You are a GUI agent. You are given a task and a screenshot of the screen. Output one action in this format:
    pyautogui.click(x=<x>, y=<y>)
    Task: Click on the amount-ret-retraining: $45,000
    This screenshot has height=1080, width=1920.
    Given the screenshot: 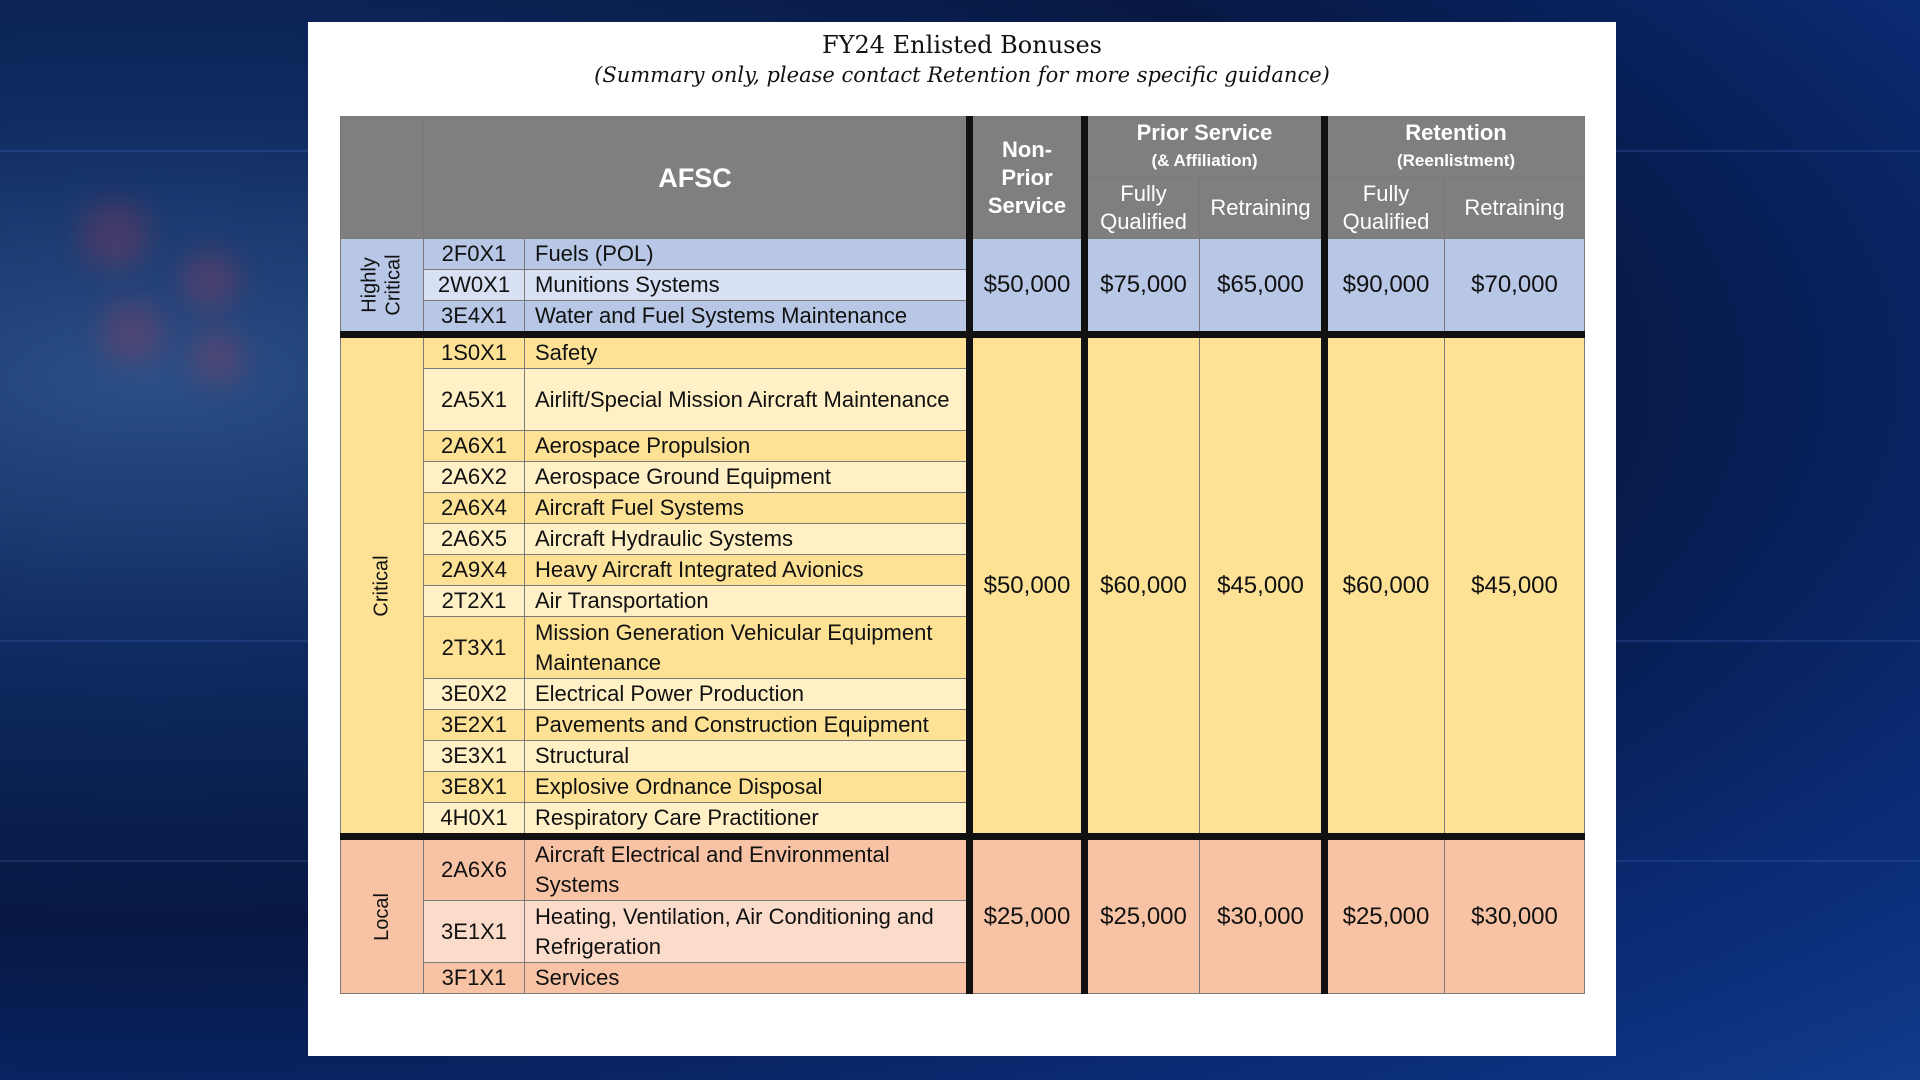 What is the action you would take?
    pyautogui.click(x=1514, y=584)
    